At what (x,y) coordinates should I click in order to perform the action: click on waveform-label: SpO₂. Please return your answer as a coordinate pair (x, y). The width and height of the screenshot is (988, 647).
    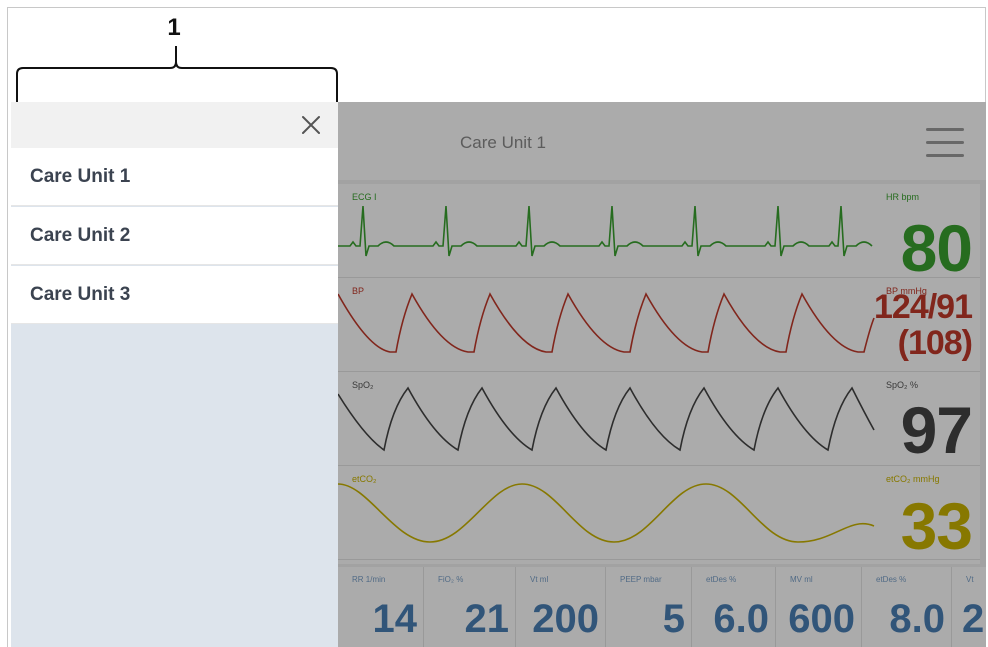
    Looking at the image, I should click on (363, 385).